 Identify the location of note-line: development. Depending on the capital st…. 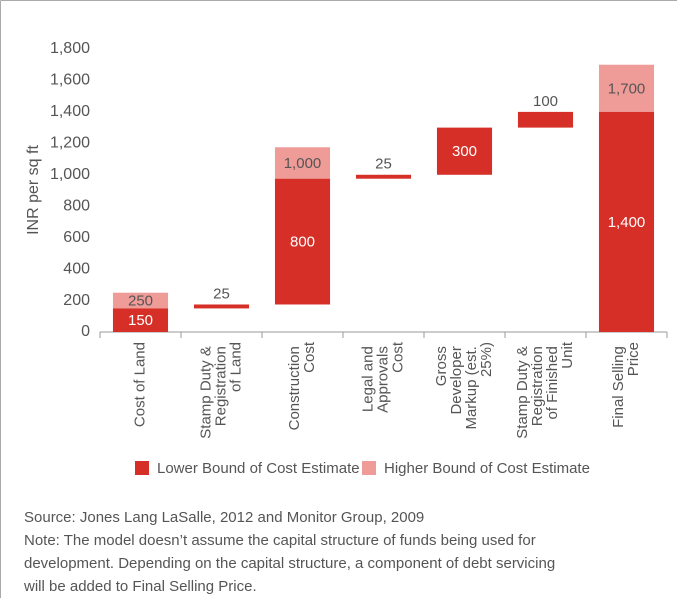
(289, 563).